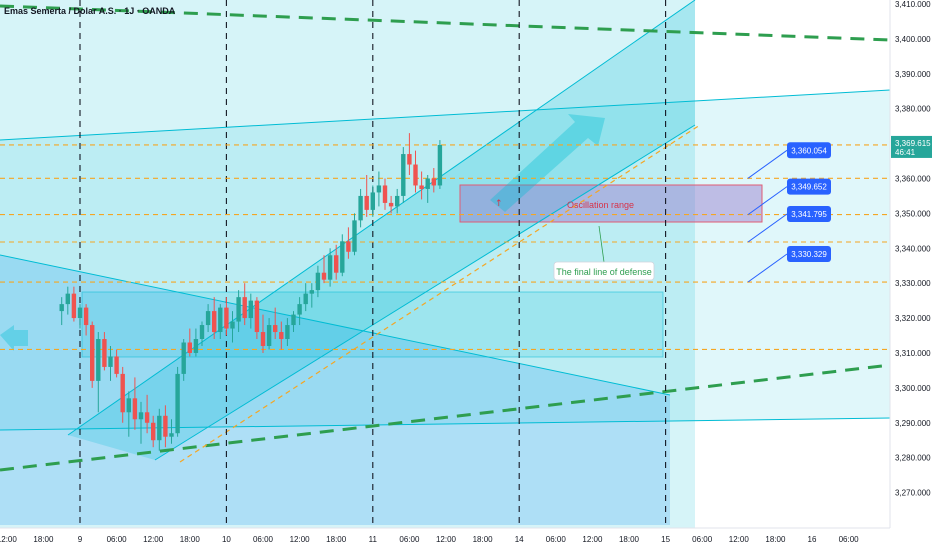  What do you see at coordinates (767, 164) in the screenshot?
I see `level-leader` at bounding box center [767, 164].